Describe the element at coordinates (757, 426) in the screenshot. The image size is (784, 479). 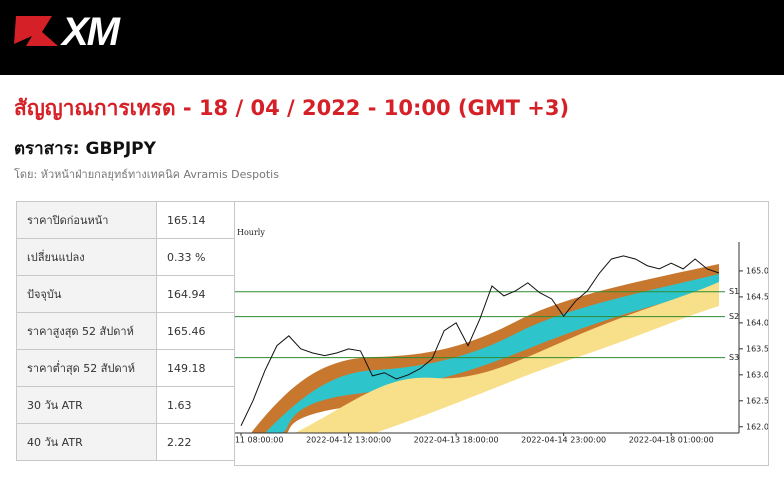
I see `y-tick-label: 162.00` at that location.